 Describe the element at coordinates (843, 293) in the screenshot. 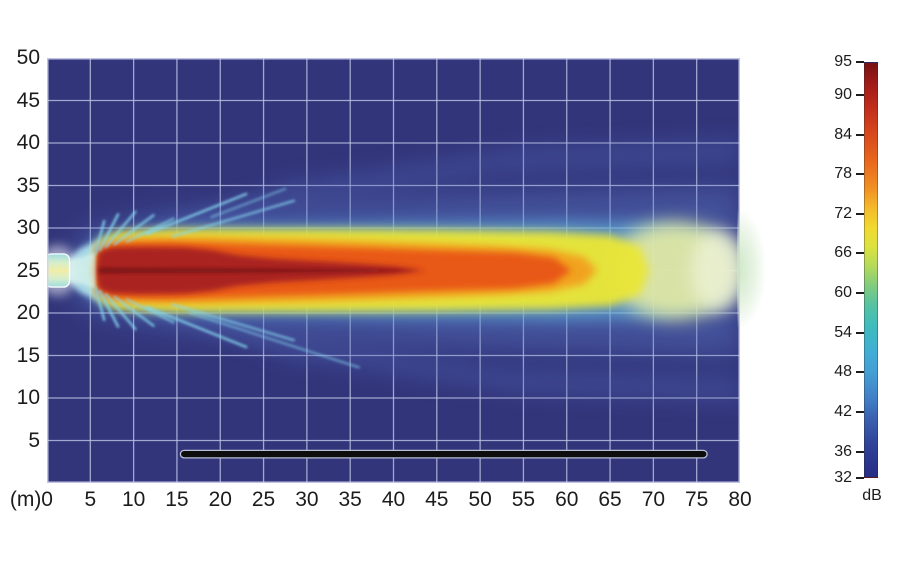

I see `colorbar-tick-label: 60` at that location.